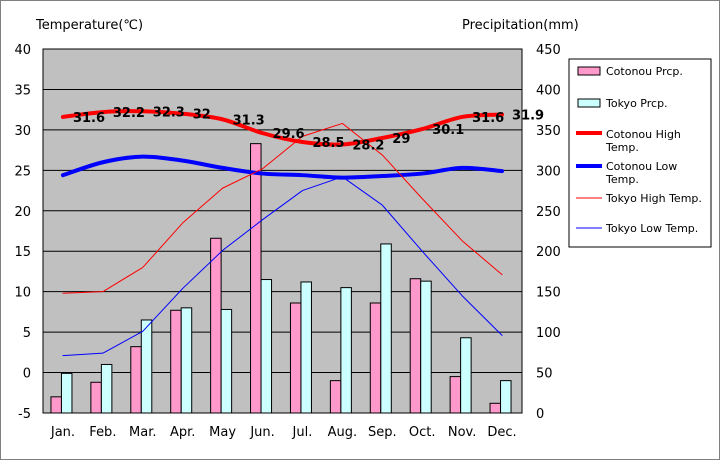 This screenshot has width=720, height=460. What do you see at coordinates (62, 432) in the screenshot?
I see `x-tick-label: Jan.` at bounding box center [62, 432].